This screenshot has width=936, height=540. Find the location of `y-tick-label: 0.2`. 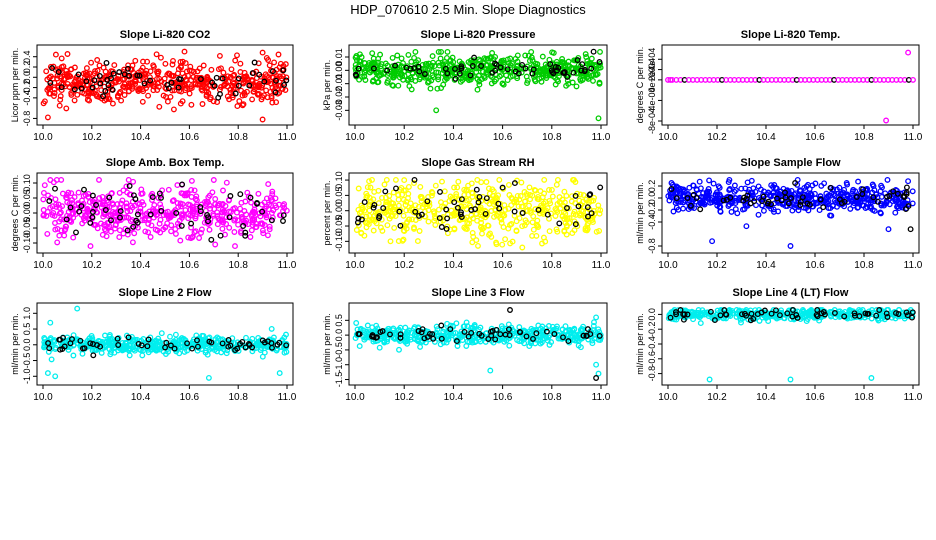

y-tick-label: 0.2 is located at coordinates (27, 67).